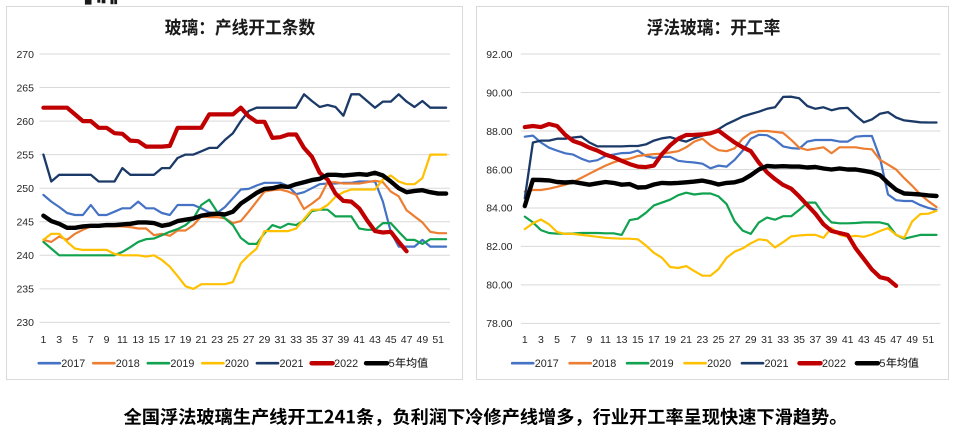 Image resolution: width=956 pixels, height=439 pixels. Describe the element at coordinates (499, 170) in the screenshot. I see `svg-text: 86.00` at that location.